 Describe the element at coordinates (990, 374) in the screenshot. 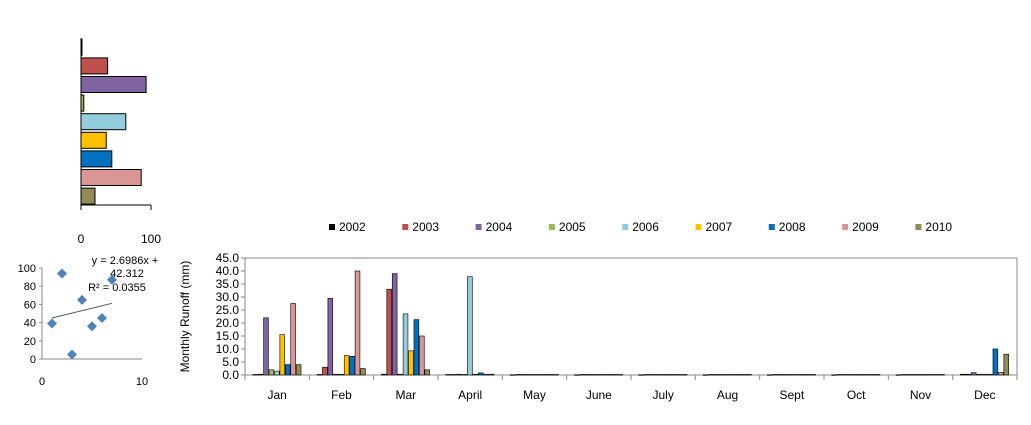

I see `bar-2007-Dec` at that location.